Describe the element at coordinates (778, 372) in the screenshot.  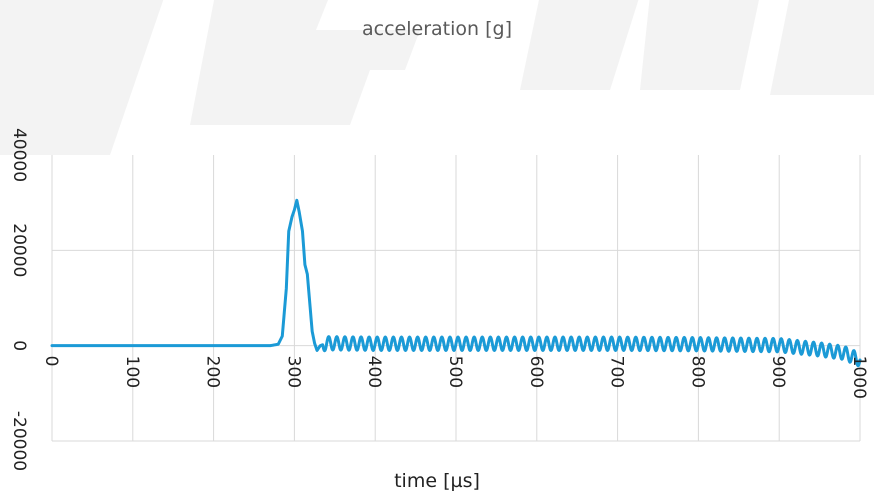
I see `x-tick-label: 900` at that location.